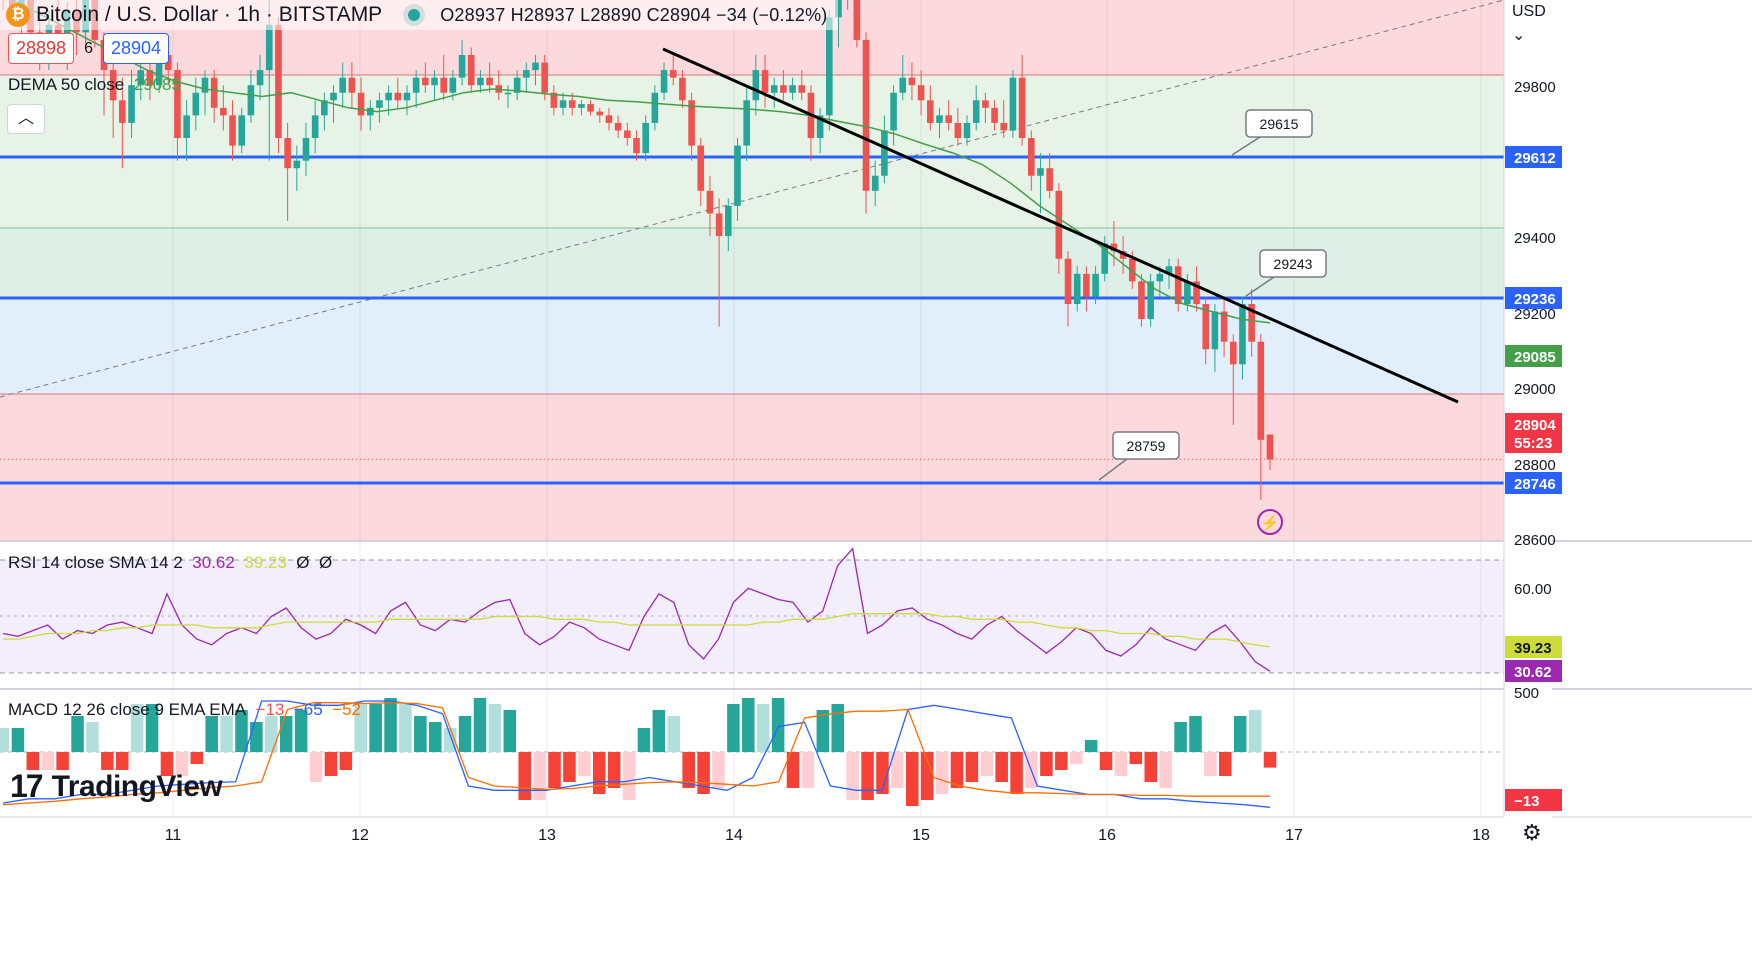  I want to click on rsi-legend: RSI 14 close SMA 14 2 30.62 39.23 Ø Ø, so click(170, 563).